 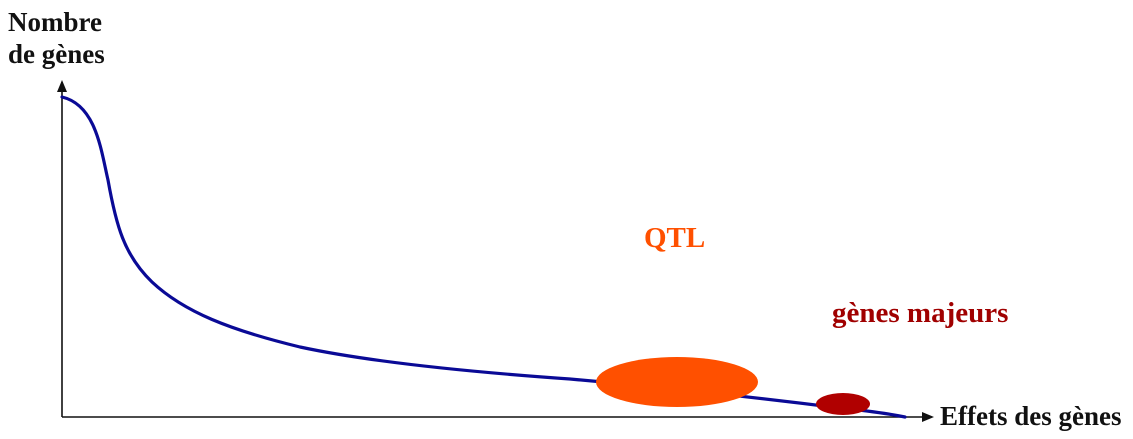 I want to click on y-axis-label: Nombre de gènes, so click(x=88, y=38).